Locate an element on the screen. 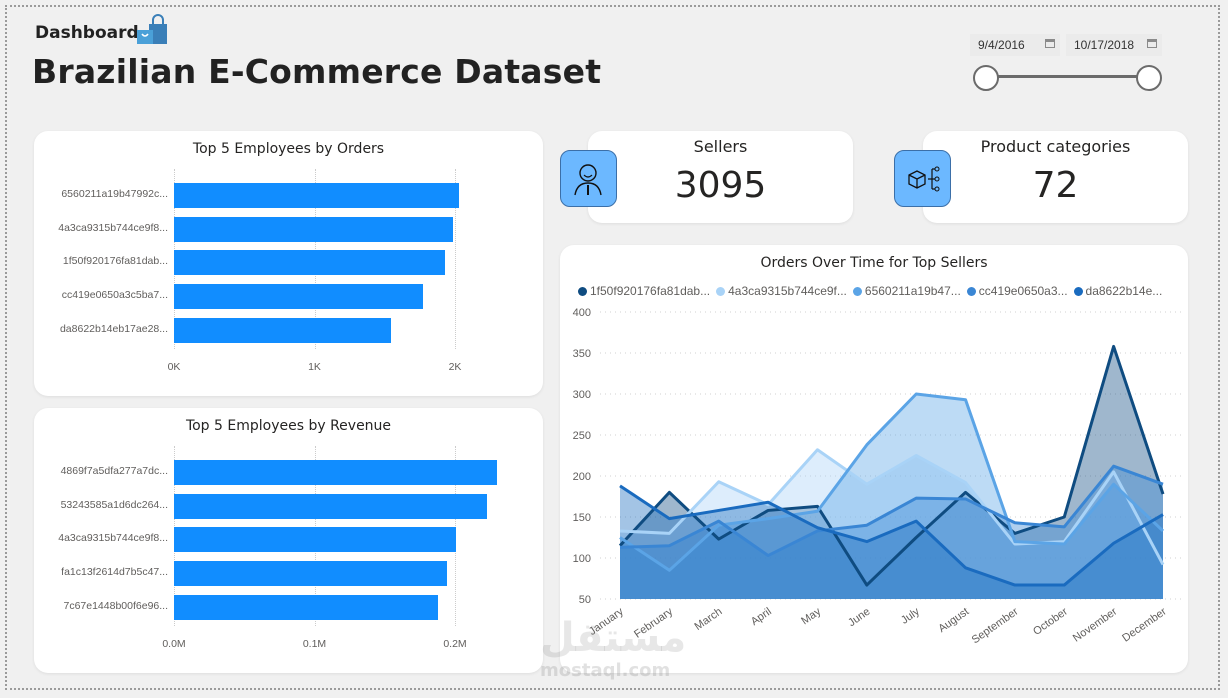 This screenshot has height=698, width=1228. end-date-value: 10/17/2018 is located at coordinates (1104, 45).